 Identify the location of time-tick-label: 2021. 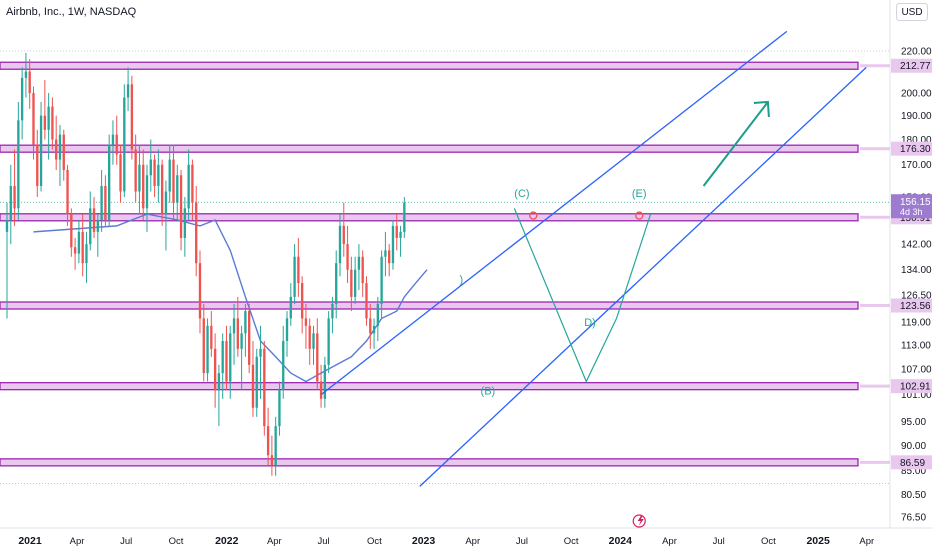
(30, 541).